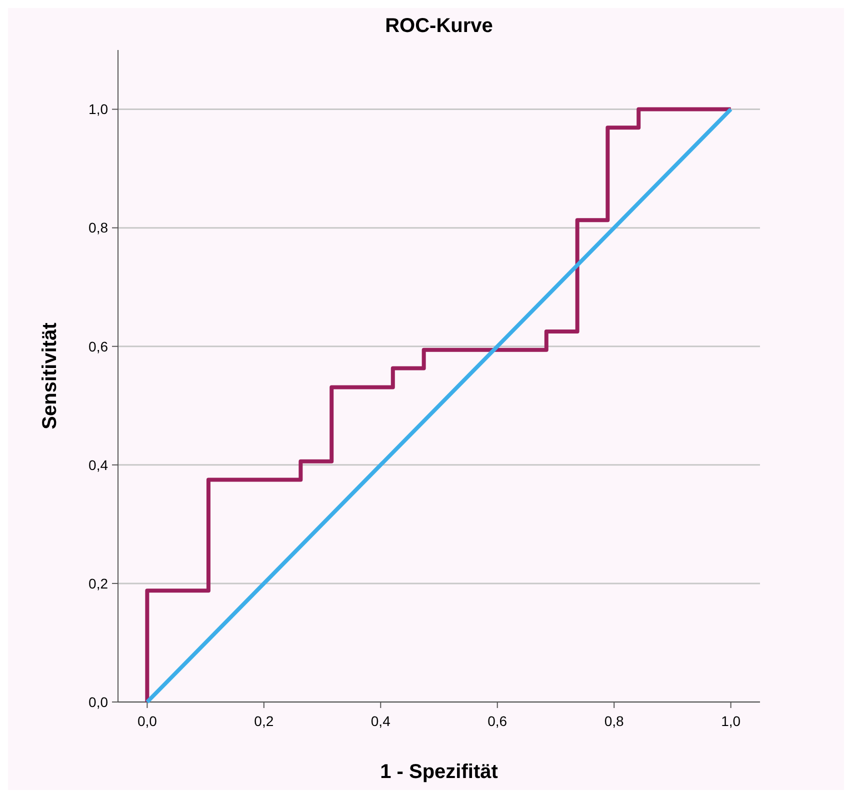  What do you see at coordinates (98, 702) in the screenshot?
I see `y-tick-label: 0,0` at bounding box center [98, 702].